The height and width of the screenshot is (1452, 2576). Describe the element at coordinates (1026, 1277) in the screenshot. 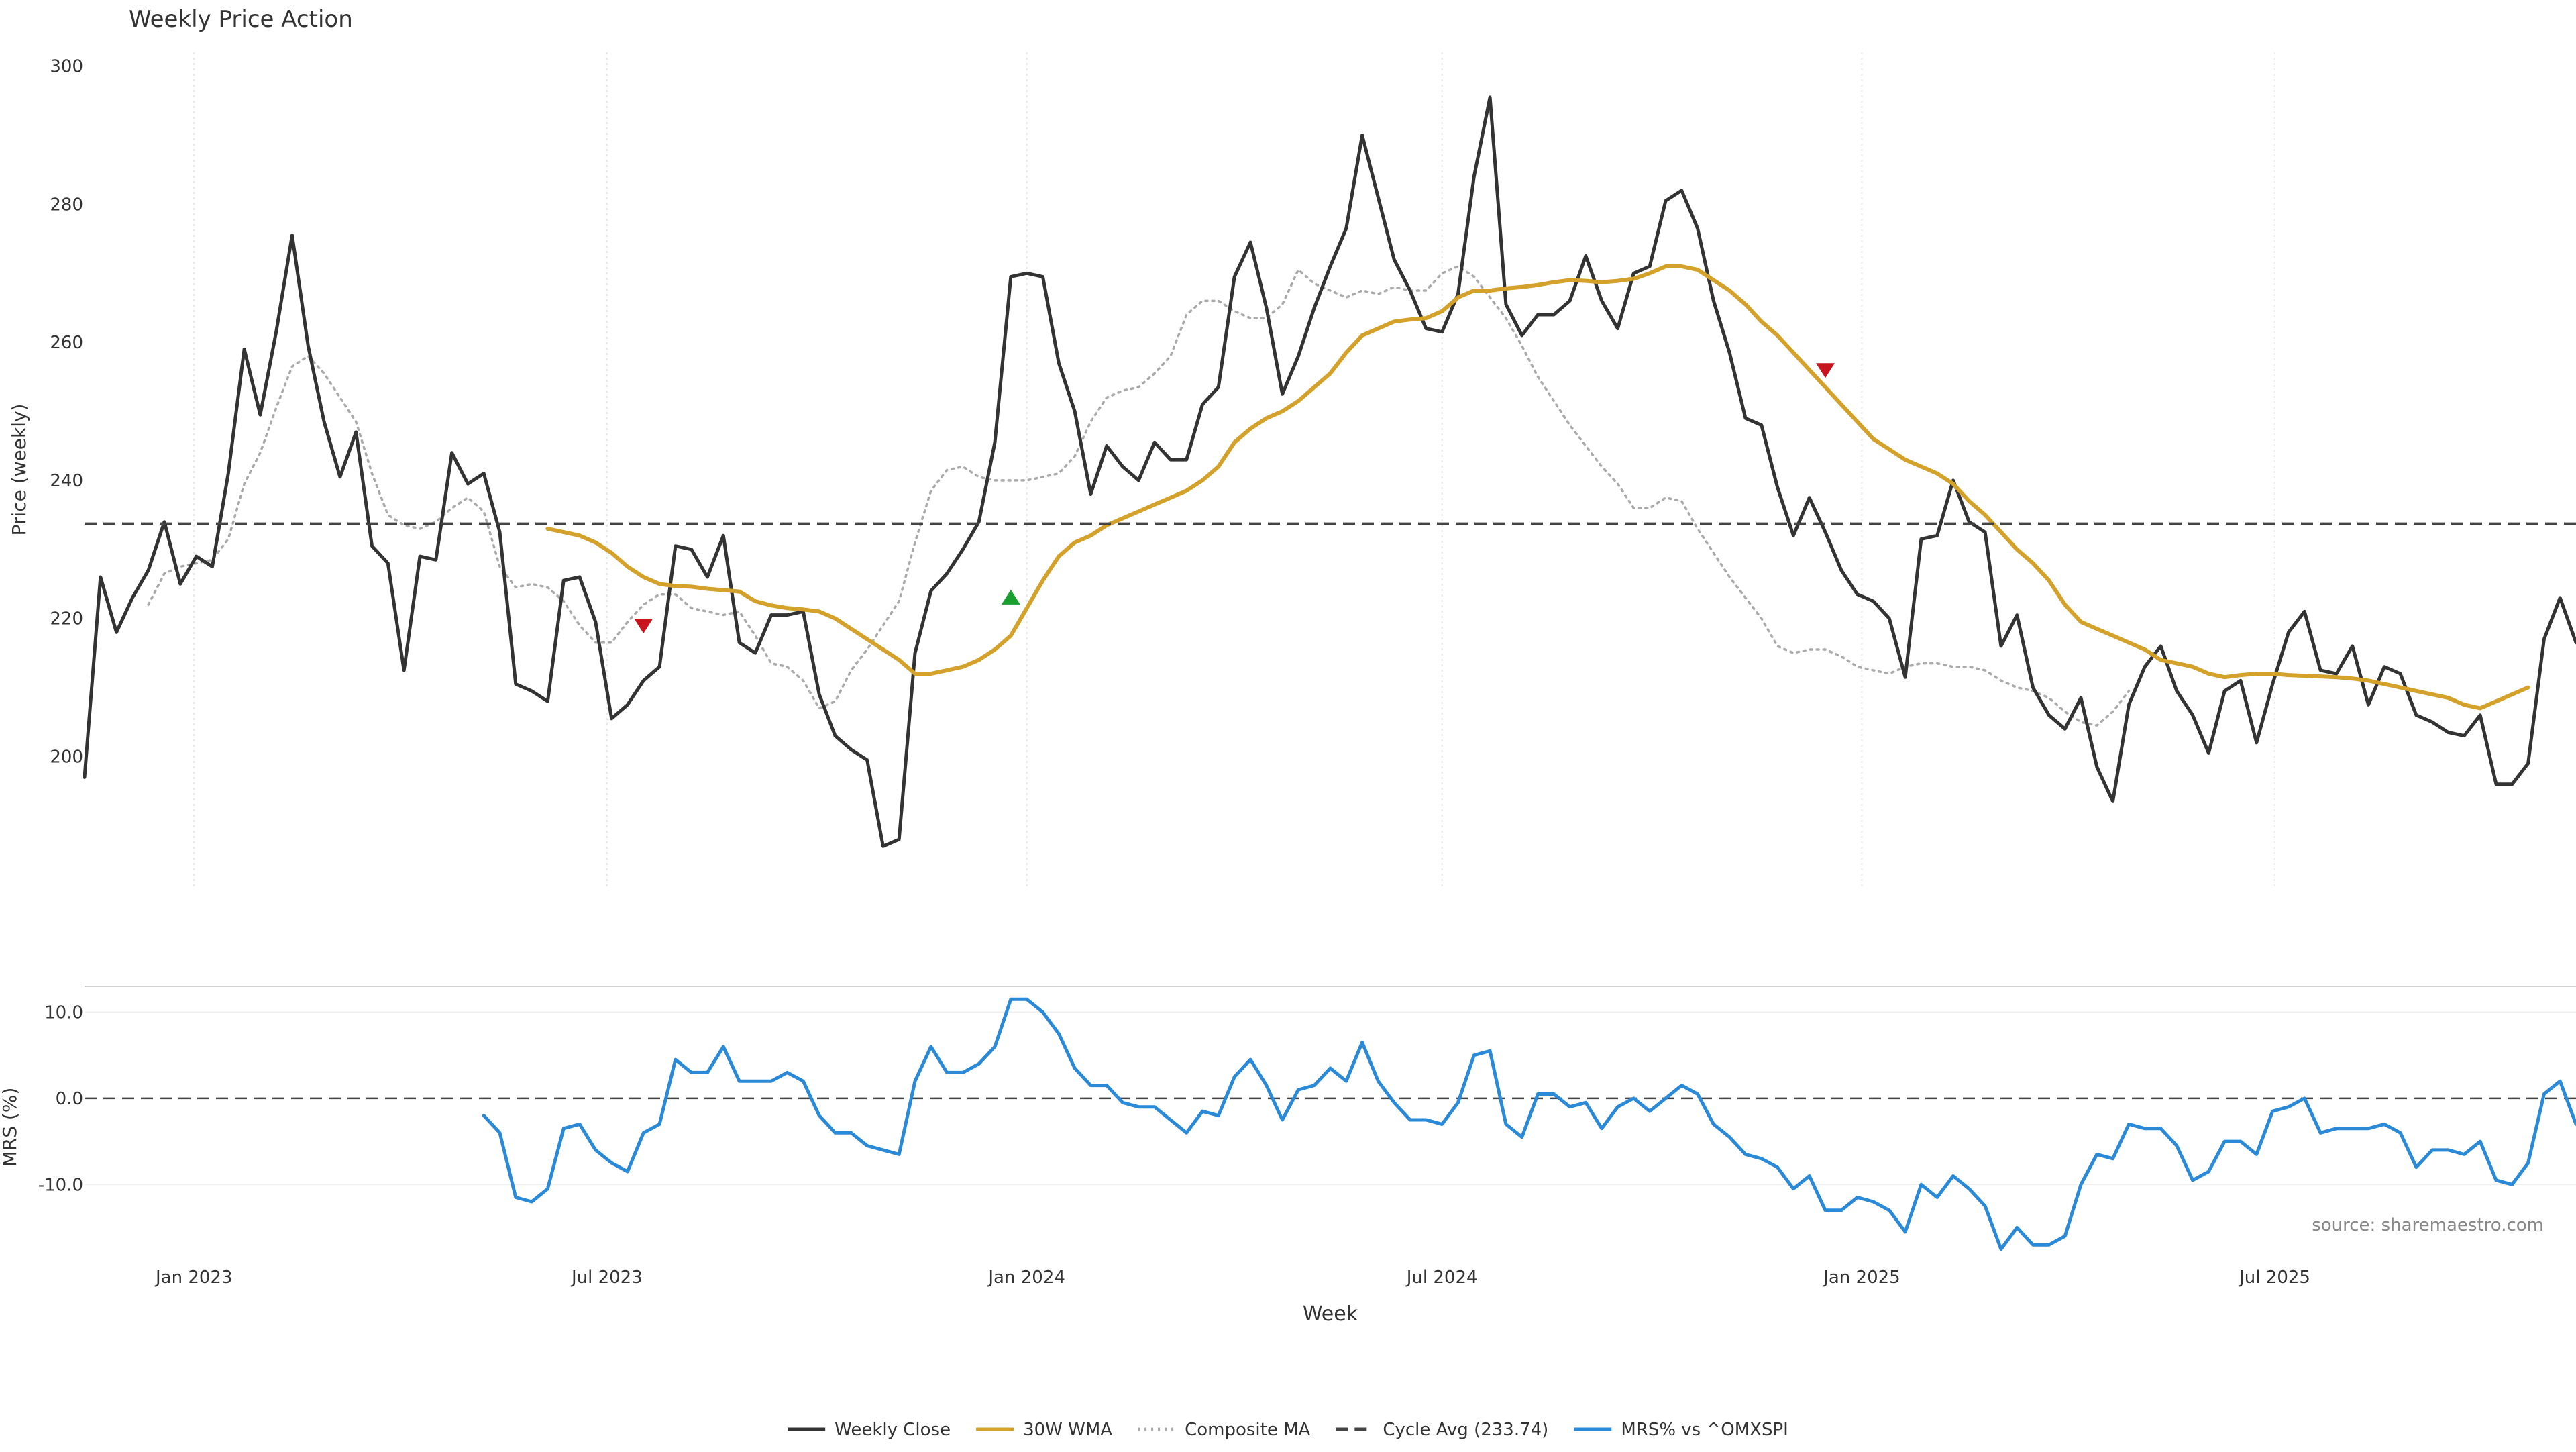

I see `x-tick-label: Jan 2024` at that location.